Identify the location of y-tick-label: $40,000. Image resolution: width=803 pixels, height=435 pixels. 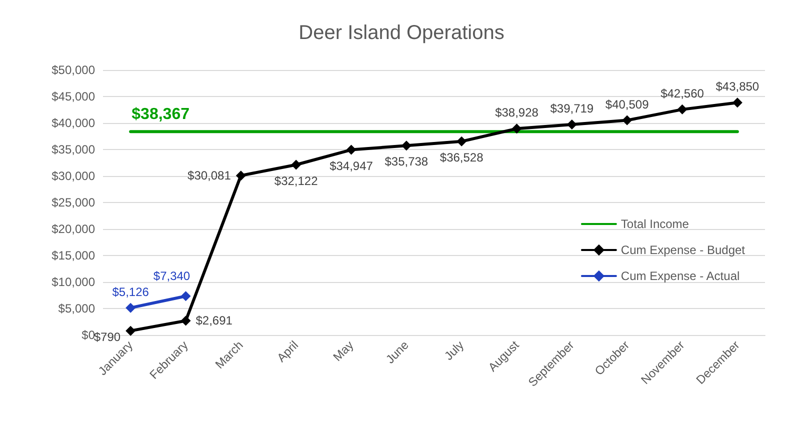
(74, 123).